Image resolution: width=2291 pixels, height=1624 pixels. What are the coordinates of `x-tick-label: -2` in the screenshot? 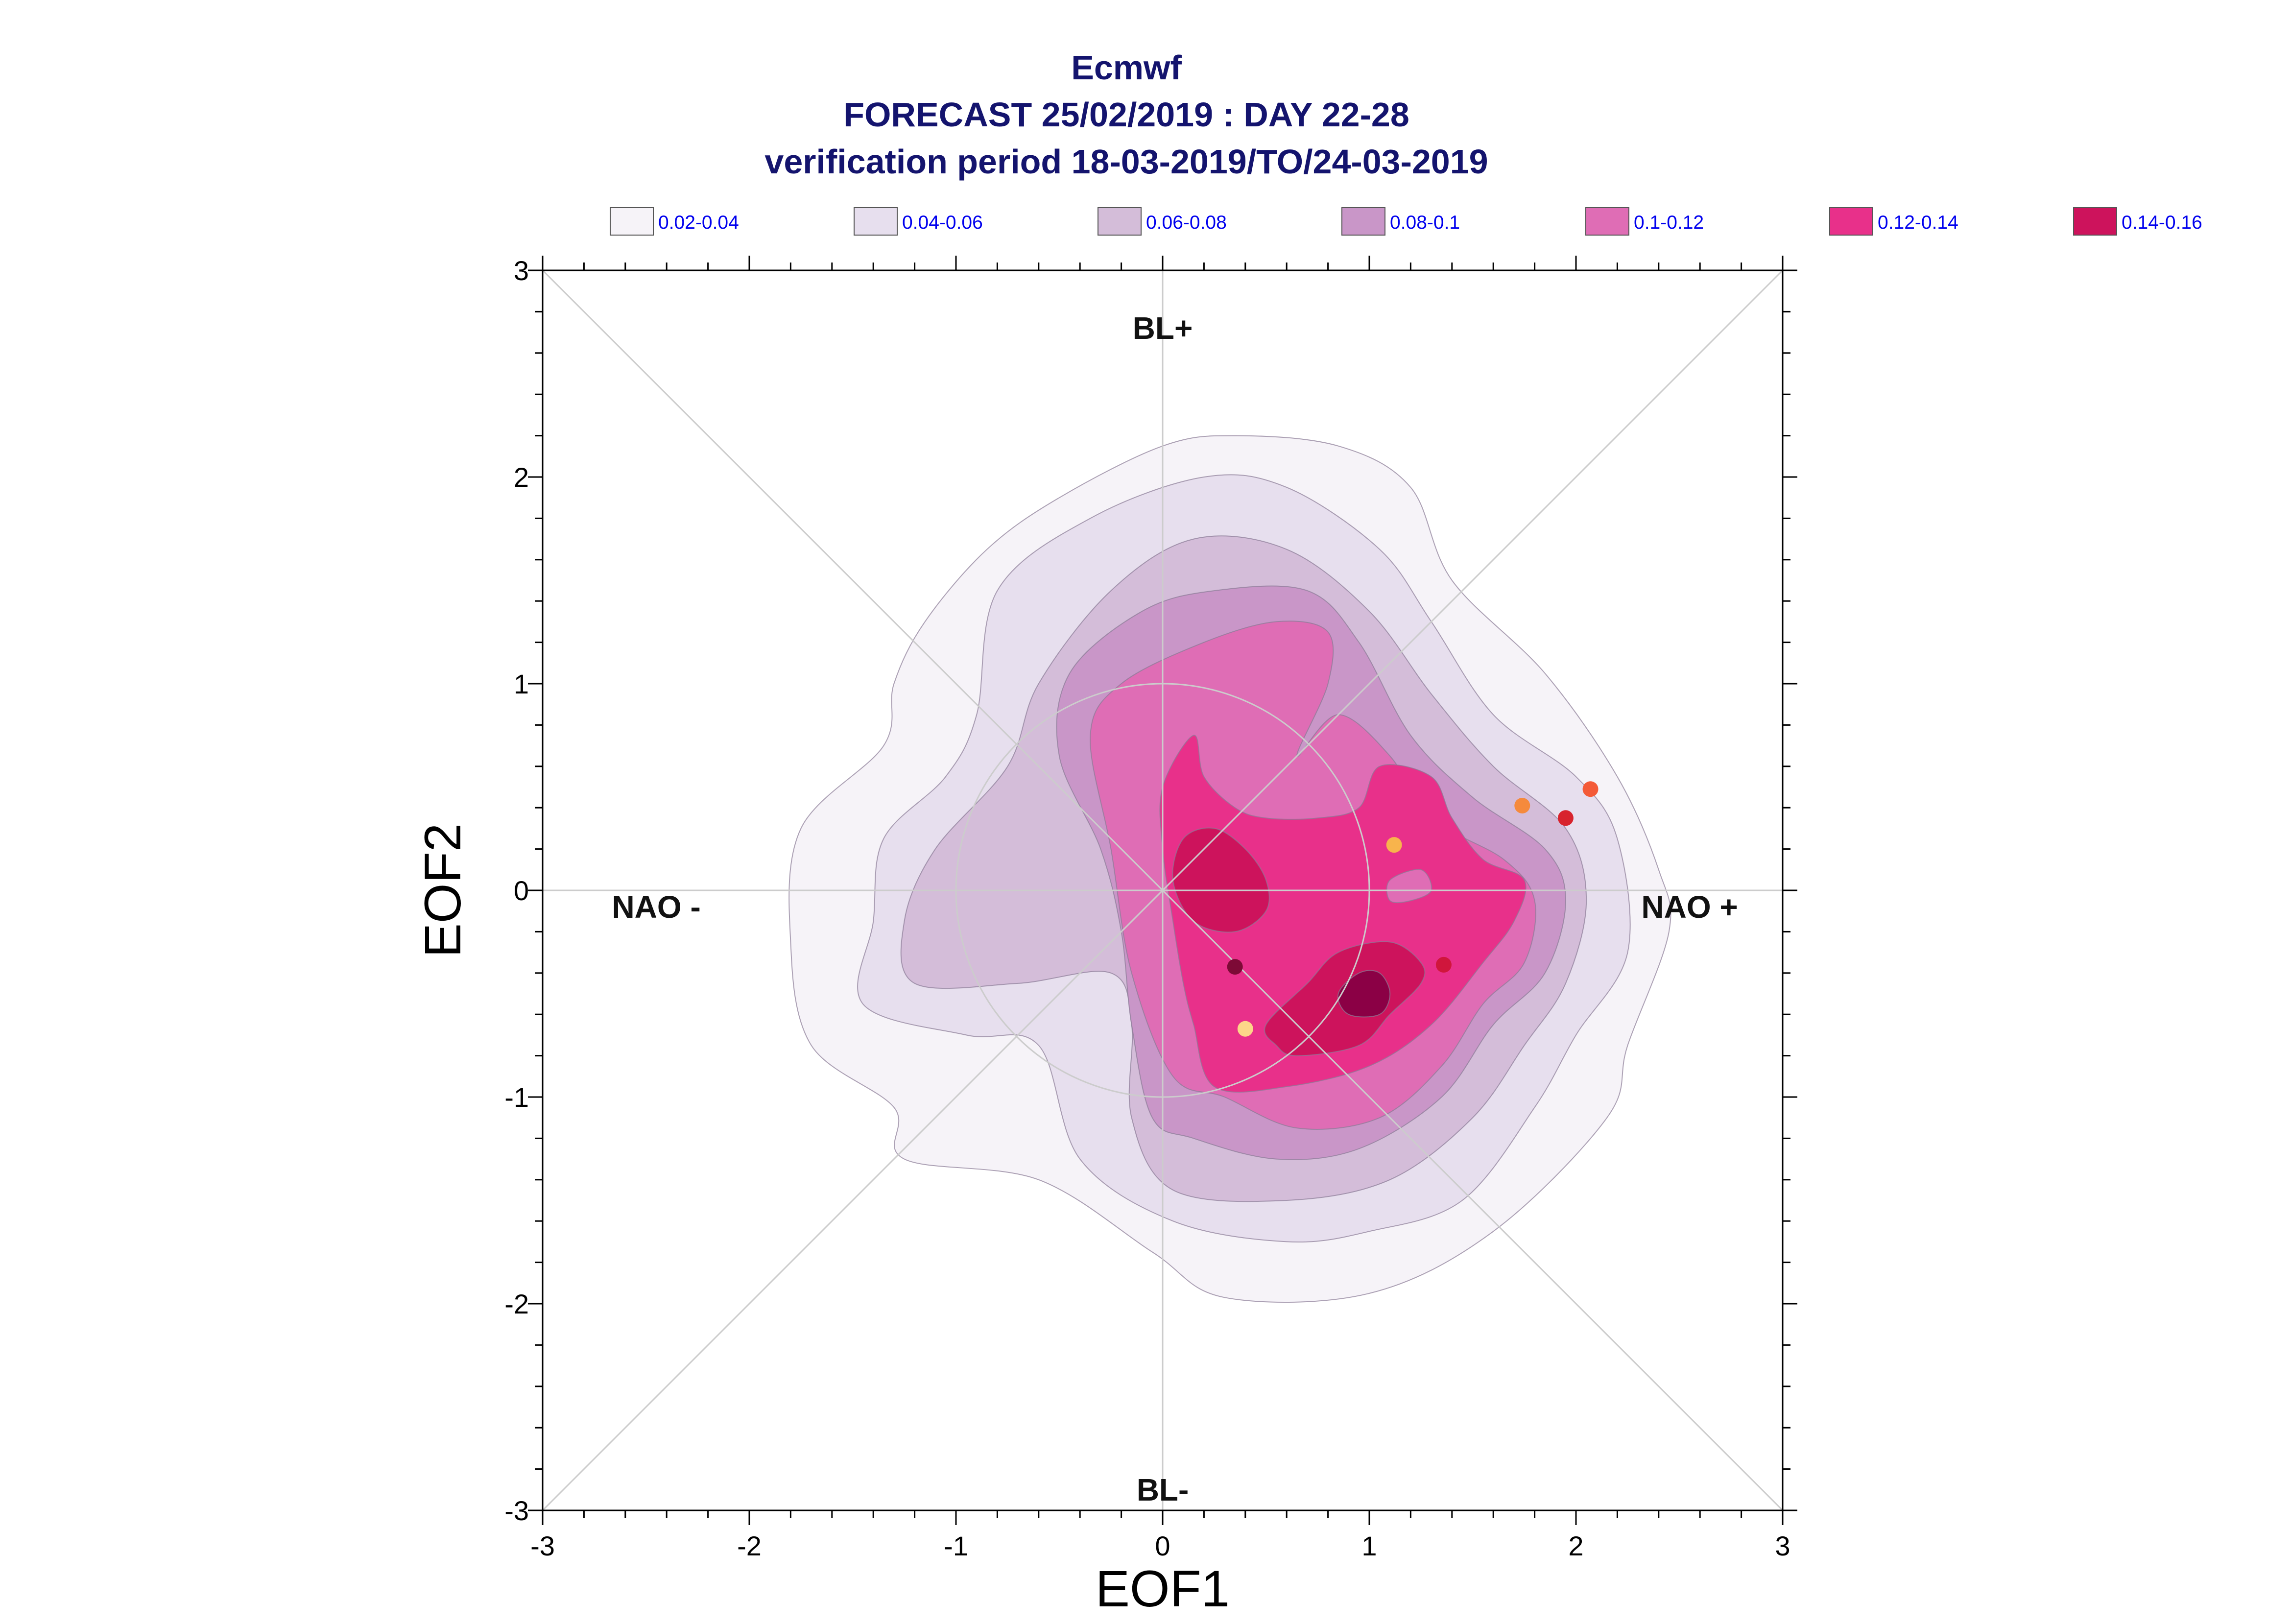 It's located at (749, 1545).